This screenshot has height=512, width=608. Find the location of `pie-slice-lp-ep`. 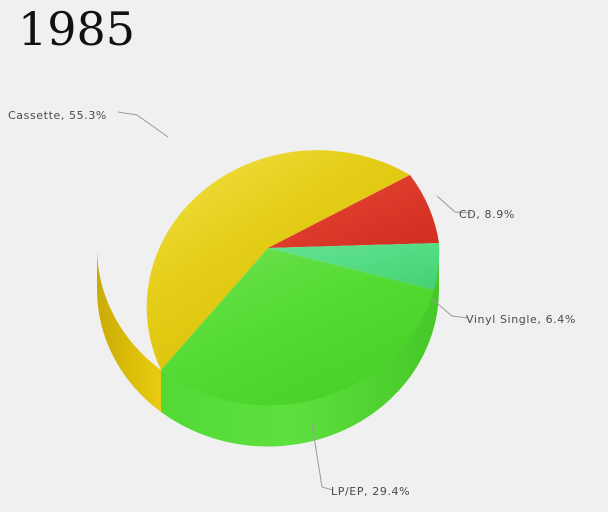

pie-slice-lp-ep is located at coordinates (297, 327).